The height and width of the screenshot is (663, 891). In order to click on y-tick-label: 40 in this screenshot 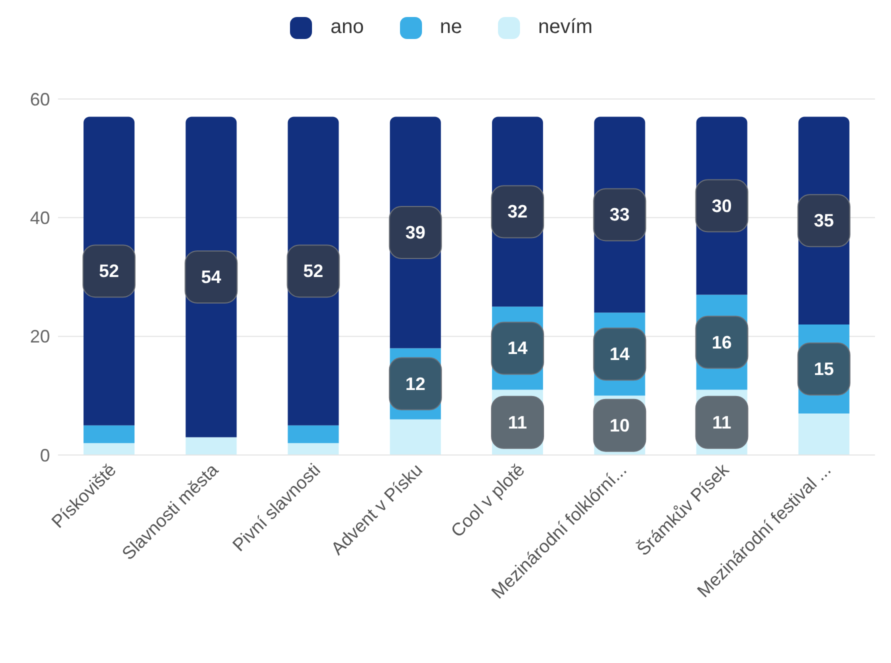, I will do `click(40, 218)`.